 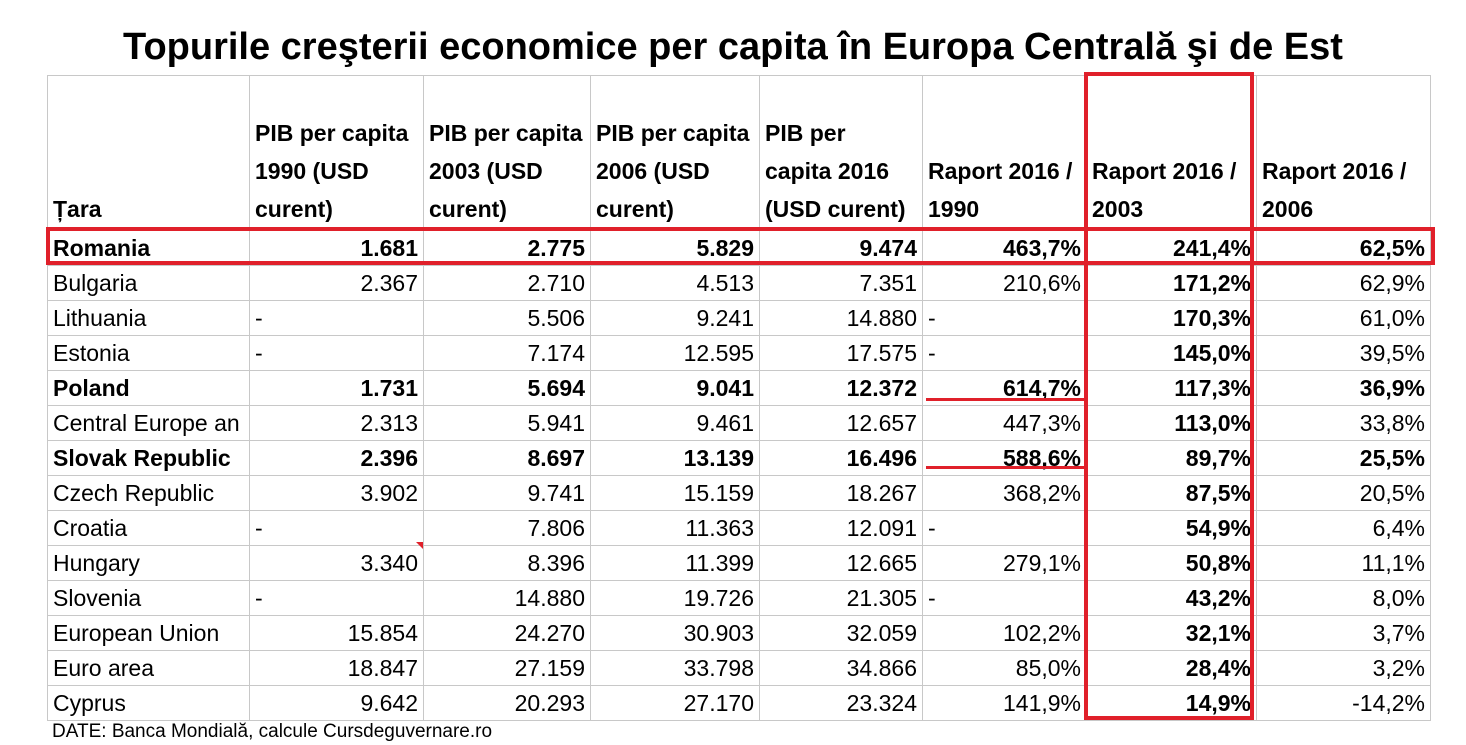 I want to click on value-cell: 14.880, so click(x=841, y=318).